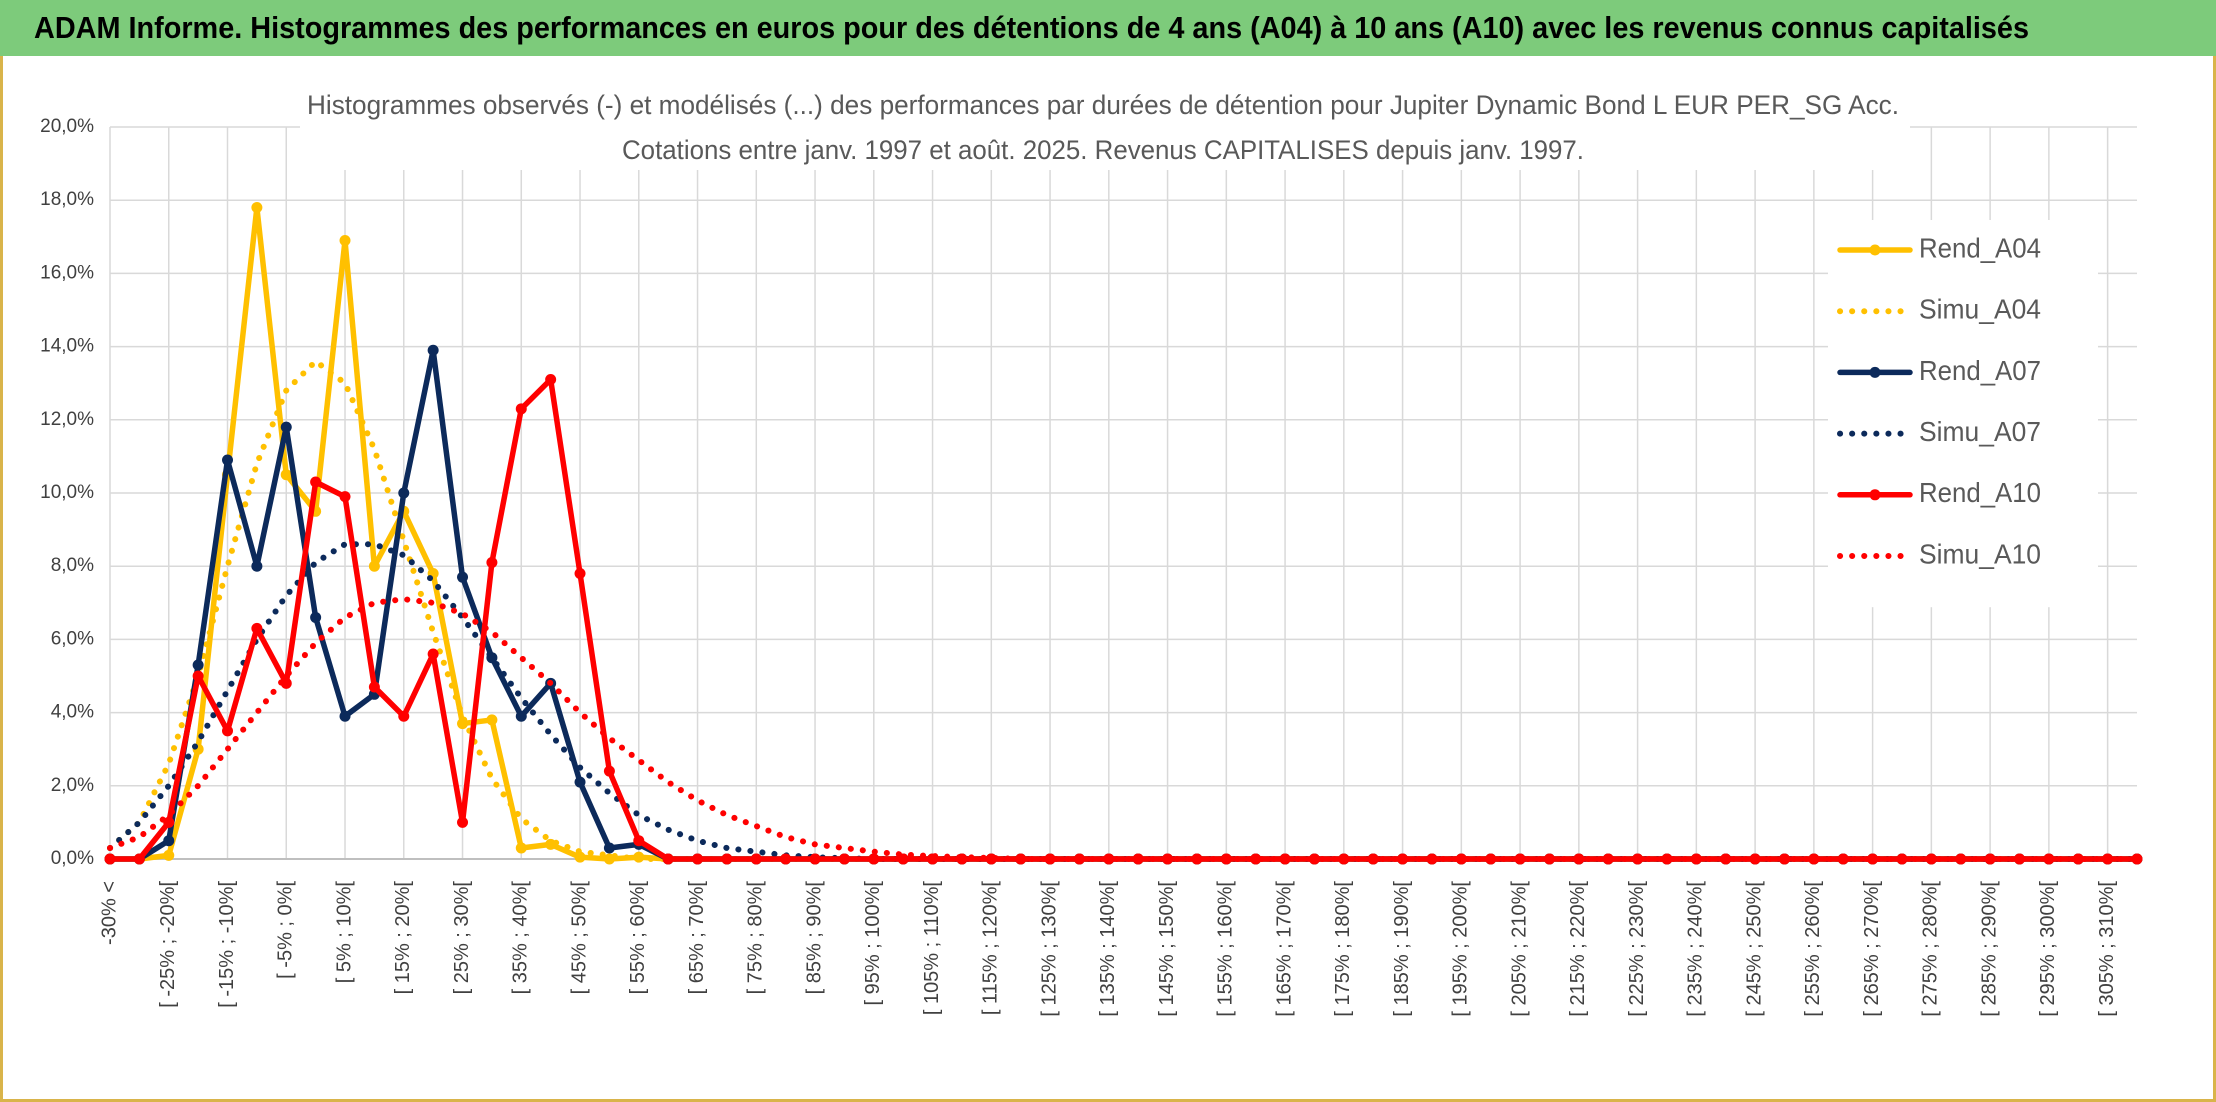 The width and height of the screenshot is (2216, 1102). Describe the element at coordinates (67, 272) in the screenshot. I see `y-tick-label: 16,0%` at that location.